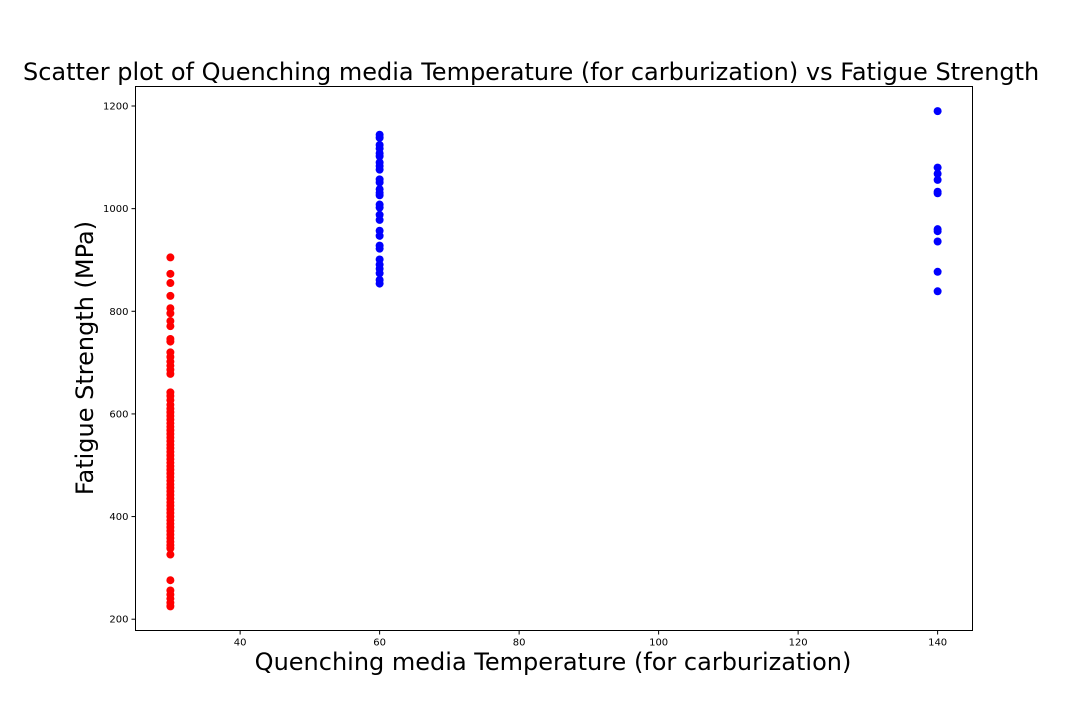 This screenshot has width=1080, height=720. I want to click on y-tick-label: 800, so click(118, 312).